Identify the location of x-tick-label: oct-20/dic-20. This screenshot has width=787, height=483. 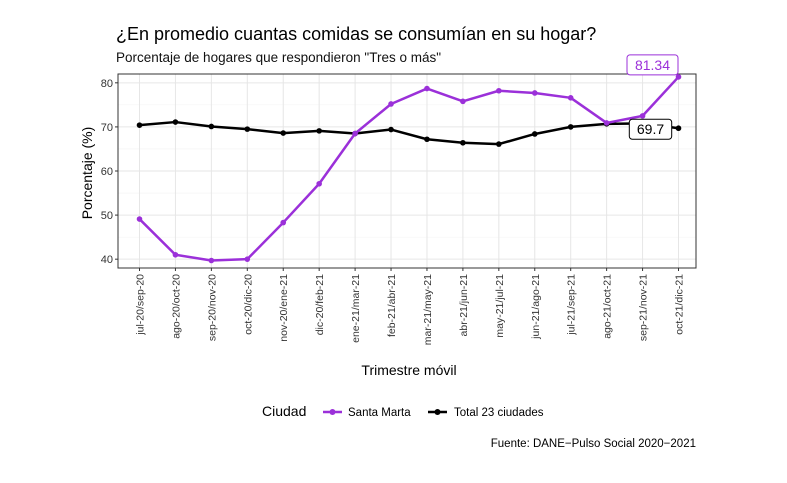
(248, 304).